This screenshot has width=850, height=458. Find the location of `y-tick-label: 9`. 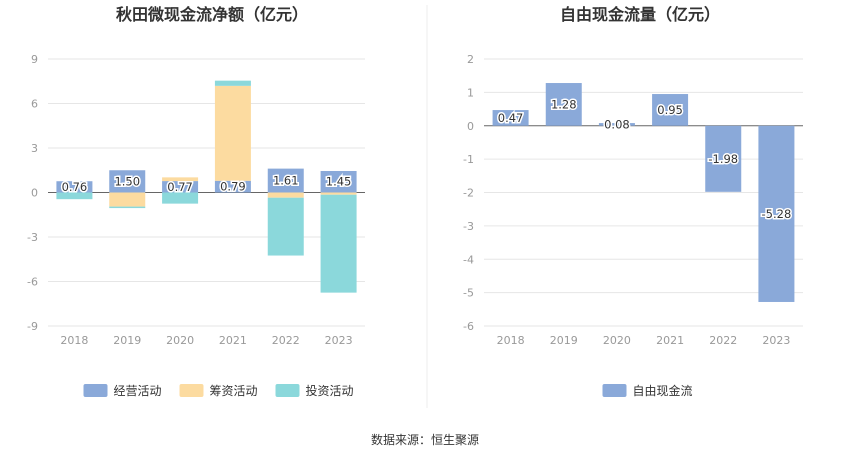

y-tick-label: 9 is located at coordinates (34, 59).